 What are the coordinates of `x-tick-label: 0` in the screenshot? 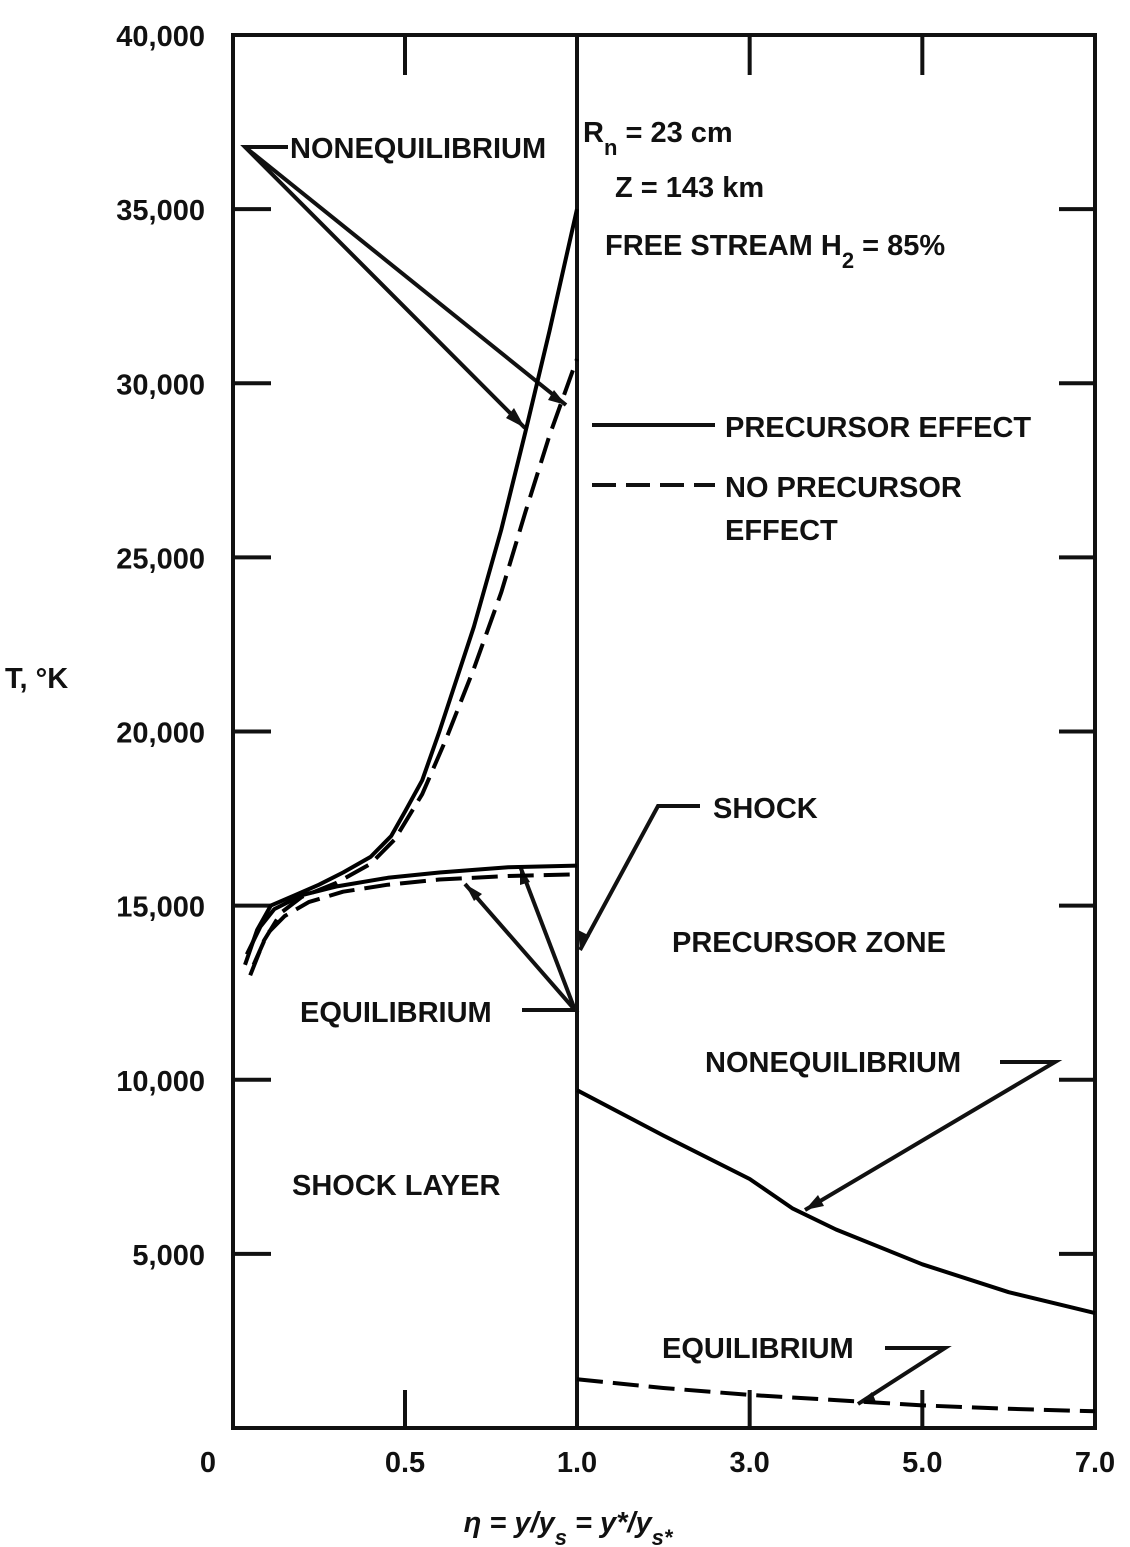 It's located at (208, 1463).